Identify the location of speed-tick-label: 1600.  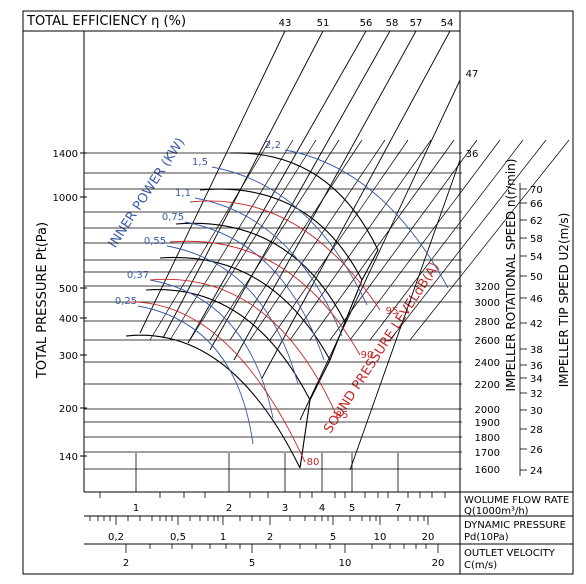
(487, 470).